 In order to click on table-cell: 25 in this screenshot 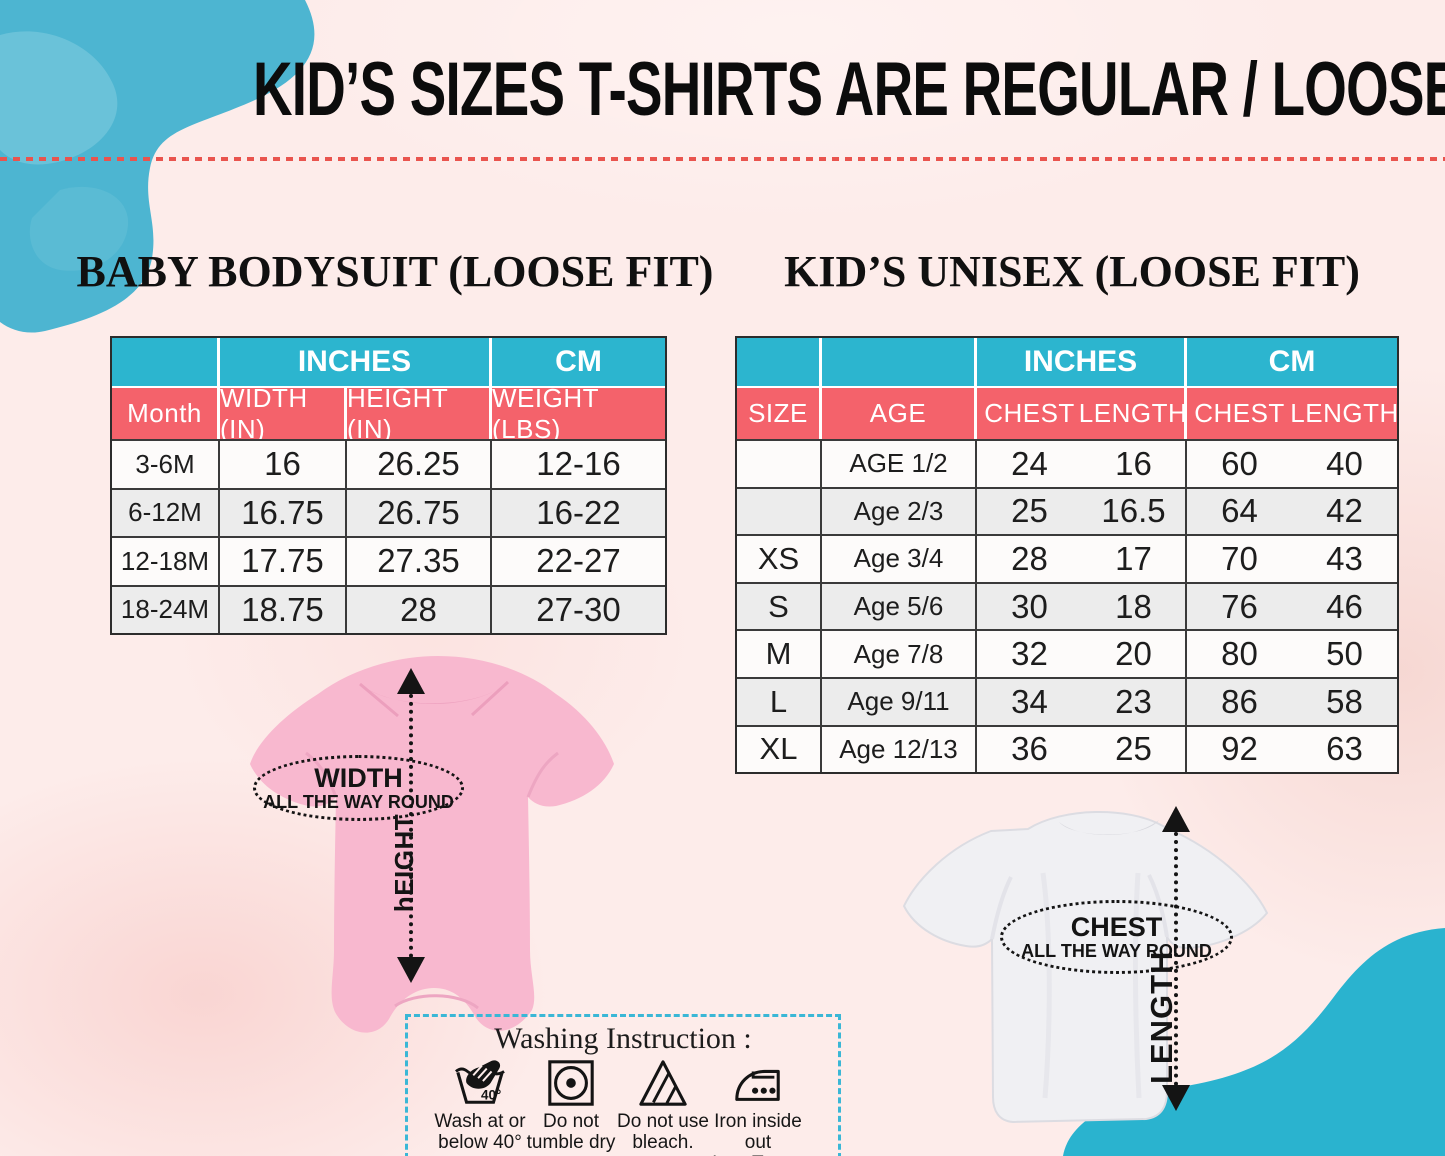, I will do `click(1029, 510)`.